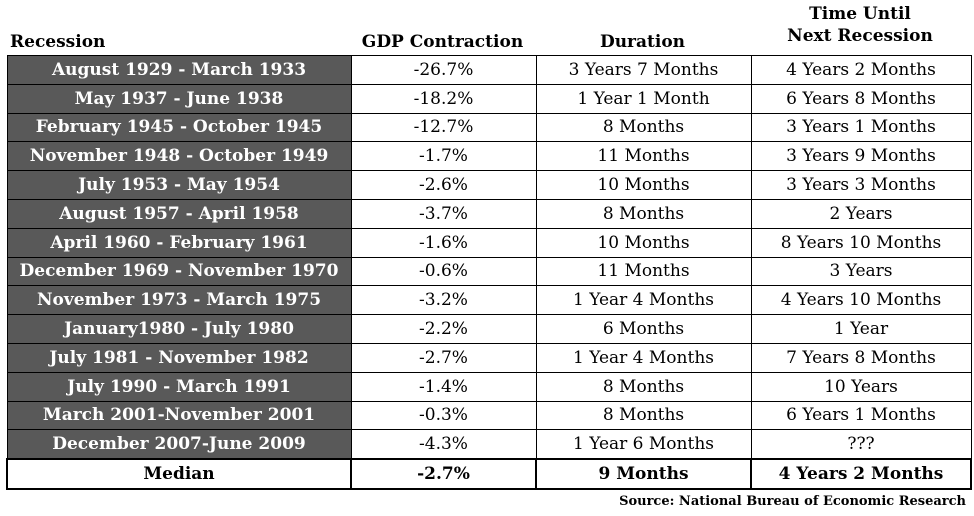 The image size is (974, 516). What do you see at coordinates (443, 271) in the screenshot?
I see `gdp-cell: -0.6%` at bounding box center [443, 271].